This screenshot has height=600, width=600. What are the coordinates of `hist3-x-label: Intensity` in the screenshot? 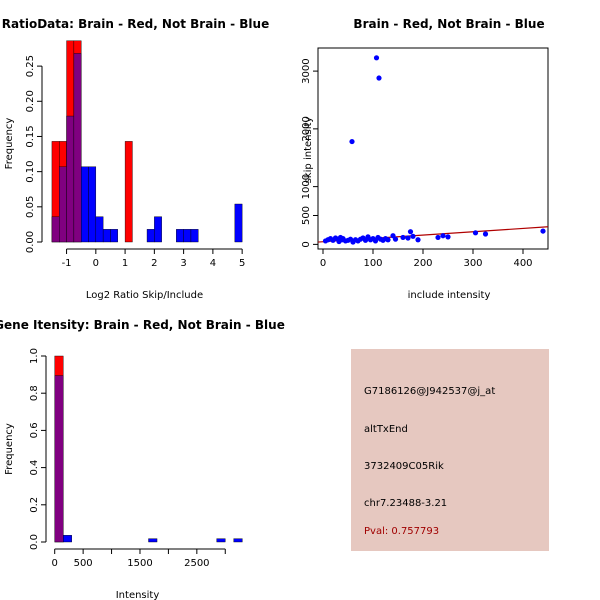 It's located at (138, 595).